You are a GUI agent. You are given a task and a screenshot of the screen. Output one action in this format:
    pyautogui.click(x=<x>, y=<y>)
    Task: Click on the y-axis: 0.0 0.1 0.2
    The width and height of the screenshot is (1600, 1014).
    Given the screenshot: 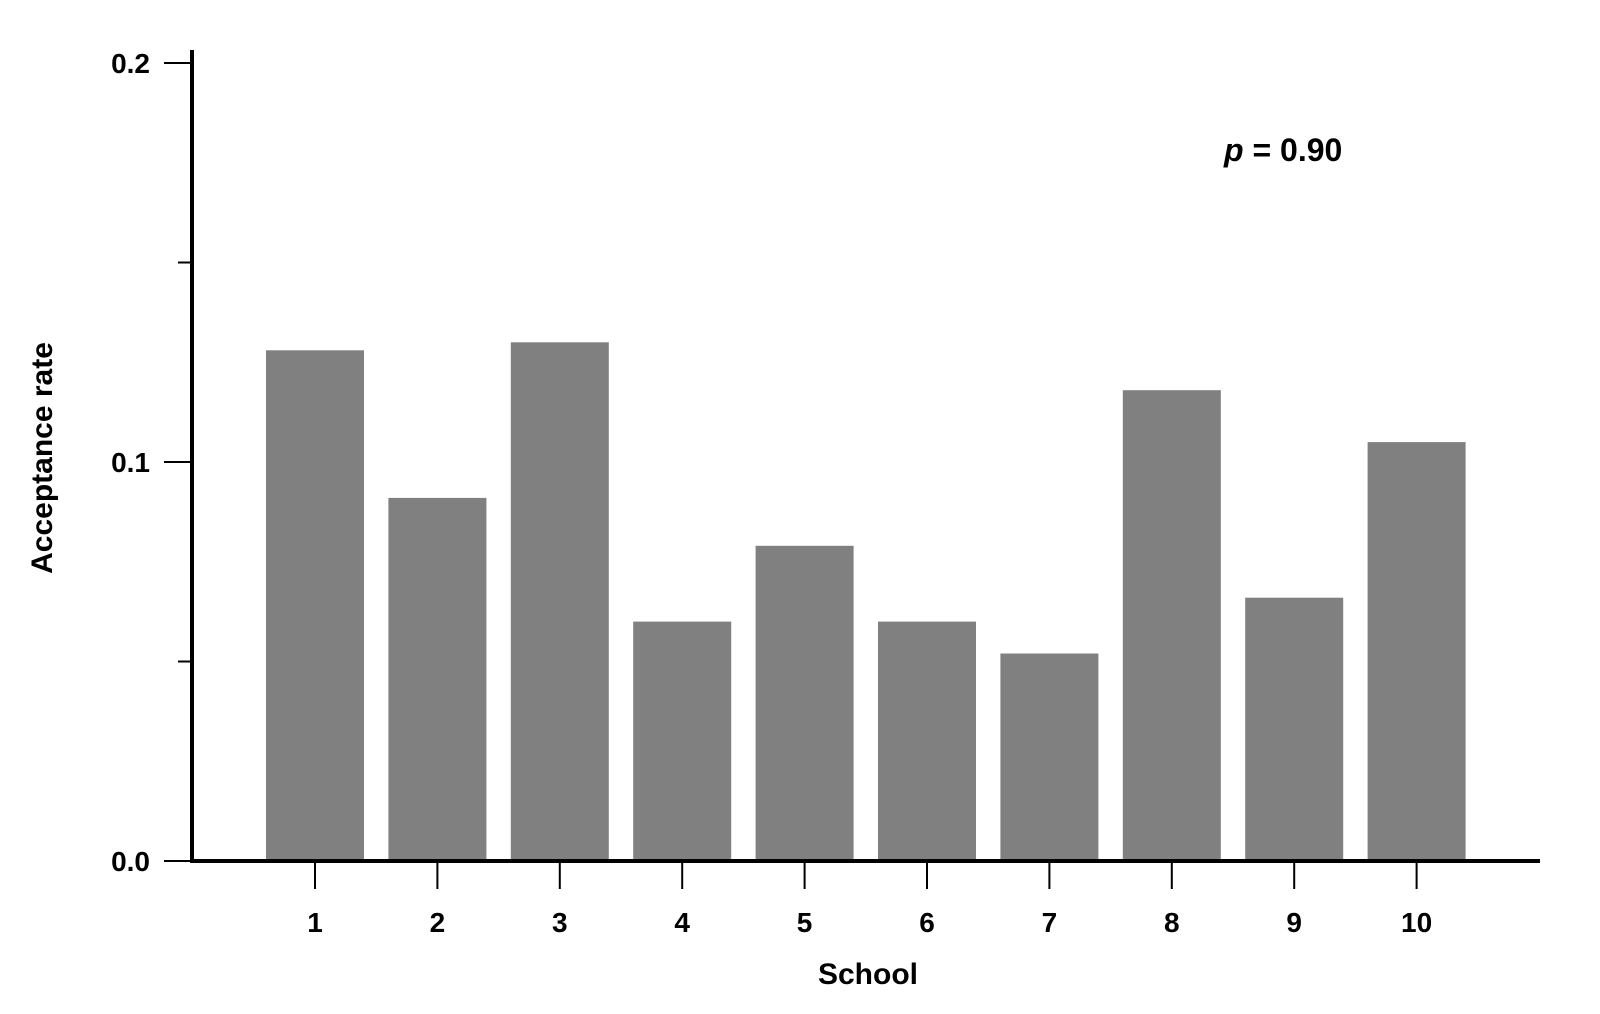 What is the action you would take?
    pyautogui.click(x=152, y=462)
    